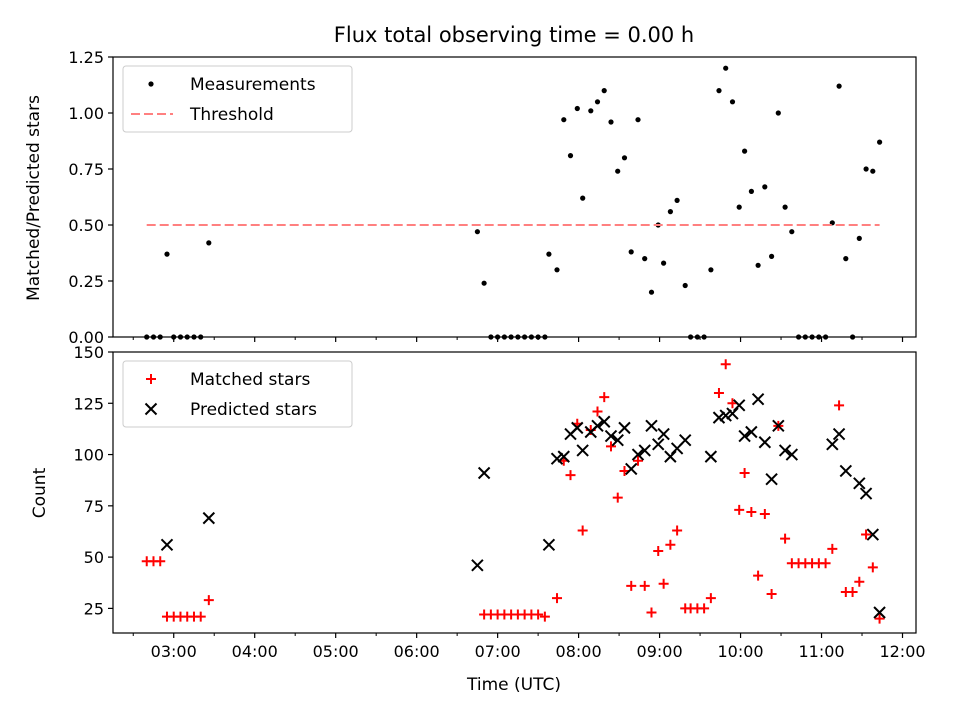 Image resolution: width=960 pixels, height=720 pixels. Describe the element at coordinates (902, 651) in the screenshot. I see `bottom-x-tick-label: 12:00` at that location.